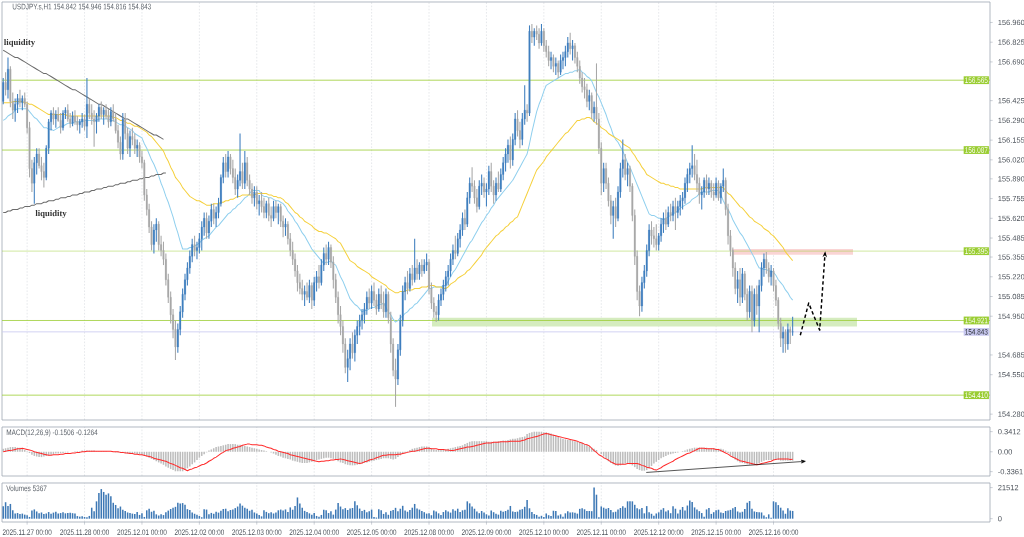  Describe the element at coordinates (601, 532) in the screenshot. I see `x-tick-label: 2025.12.11 00:00` at that location.